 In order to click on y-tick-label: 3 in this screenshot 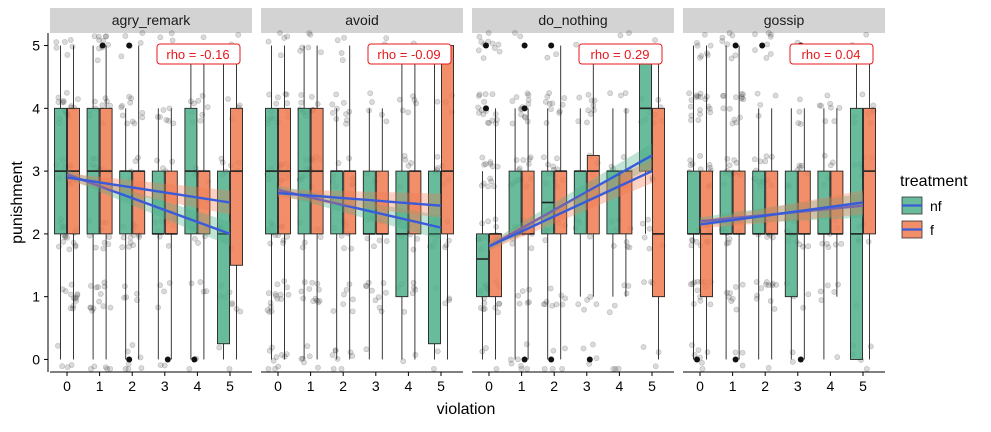, I will do `click(36, 171)`.